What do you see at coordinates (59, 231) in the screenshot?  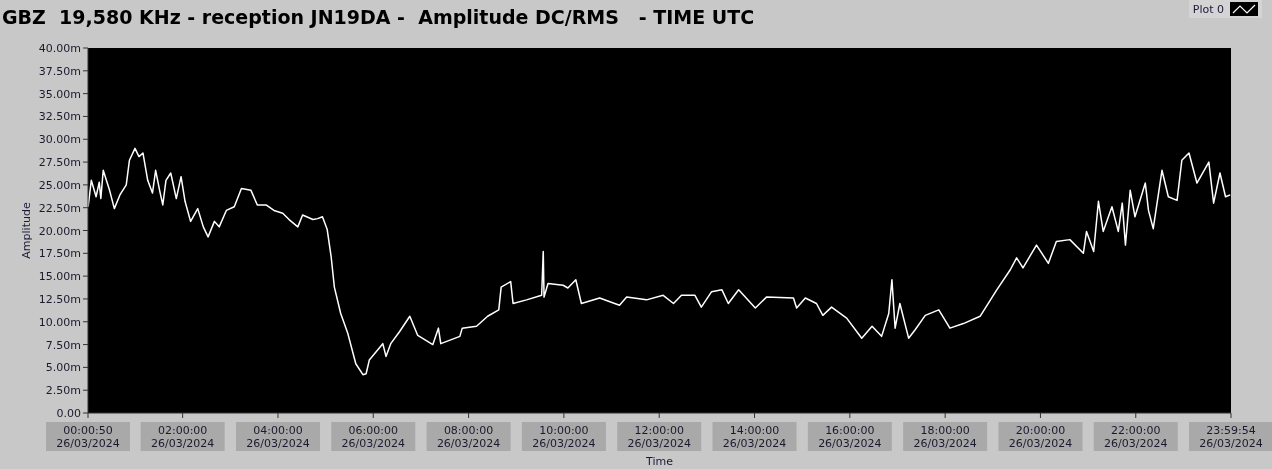 I see `y-tick-label: 20.00m` at bounding box center [59, 231].